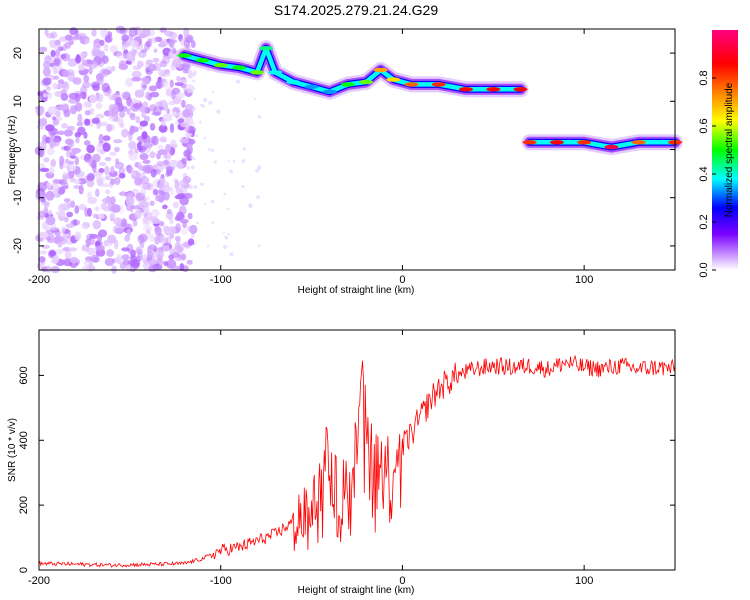 This screenshot has width=750, height=600. Describe the element at coordinates (704, 173) in the screenshot. I see `colorbar-tick-label: 0.4` at that location.